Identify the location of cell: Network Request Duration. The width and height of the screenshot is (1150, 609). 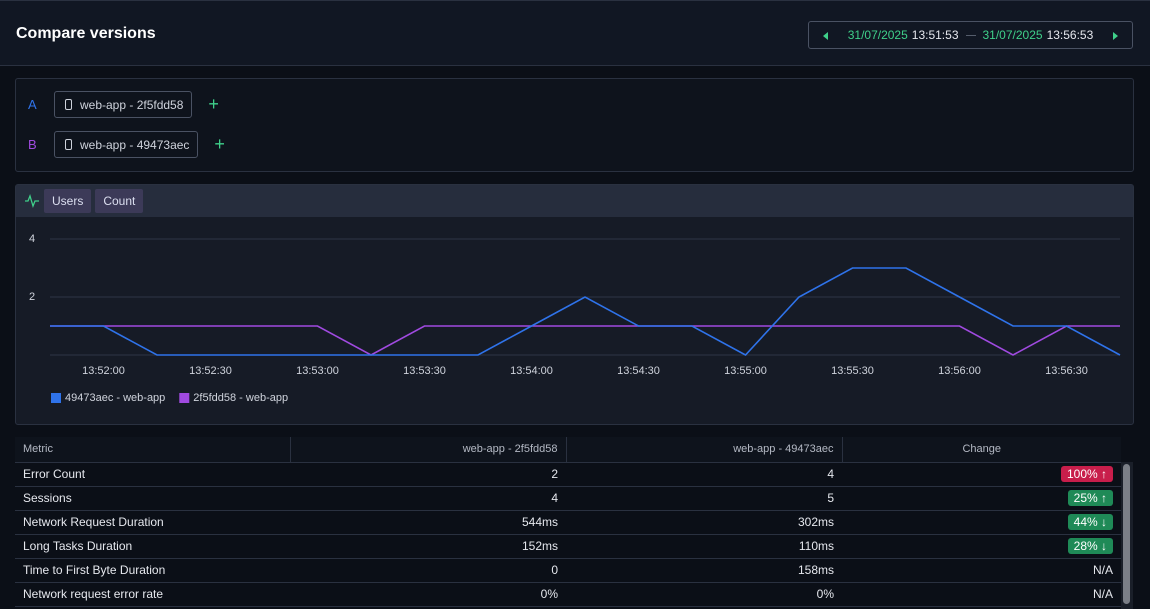
(152, 522).